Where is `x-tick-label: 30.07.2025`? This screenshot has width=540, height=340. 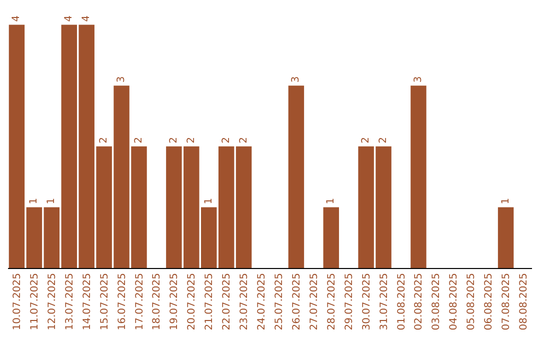
x-tick-label: 30.07.2025 is located at coordinates (366, 301).